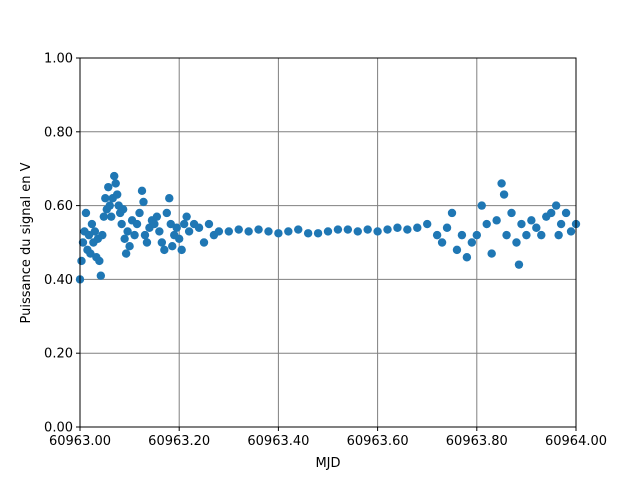 The image size is (640, 484). Describe the element at coordinates (378, 441) in the screenshot. I see `x-tick-label: 60963.60` at that location.